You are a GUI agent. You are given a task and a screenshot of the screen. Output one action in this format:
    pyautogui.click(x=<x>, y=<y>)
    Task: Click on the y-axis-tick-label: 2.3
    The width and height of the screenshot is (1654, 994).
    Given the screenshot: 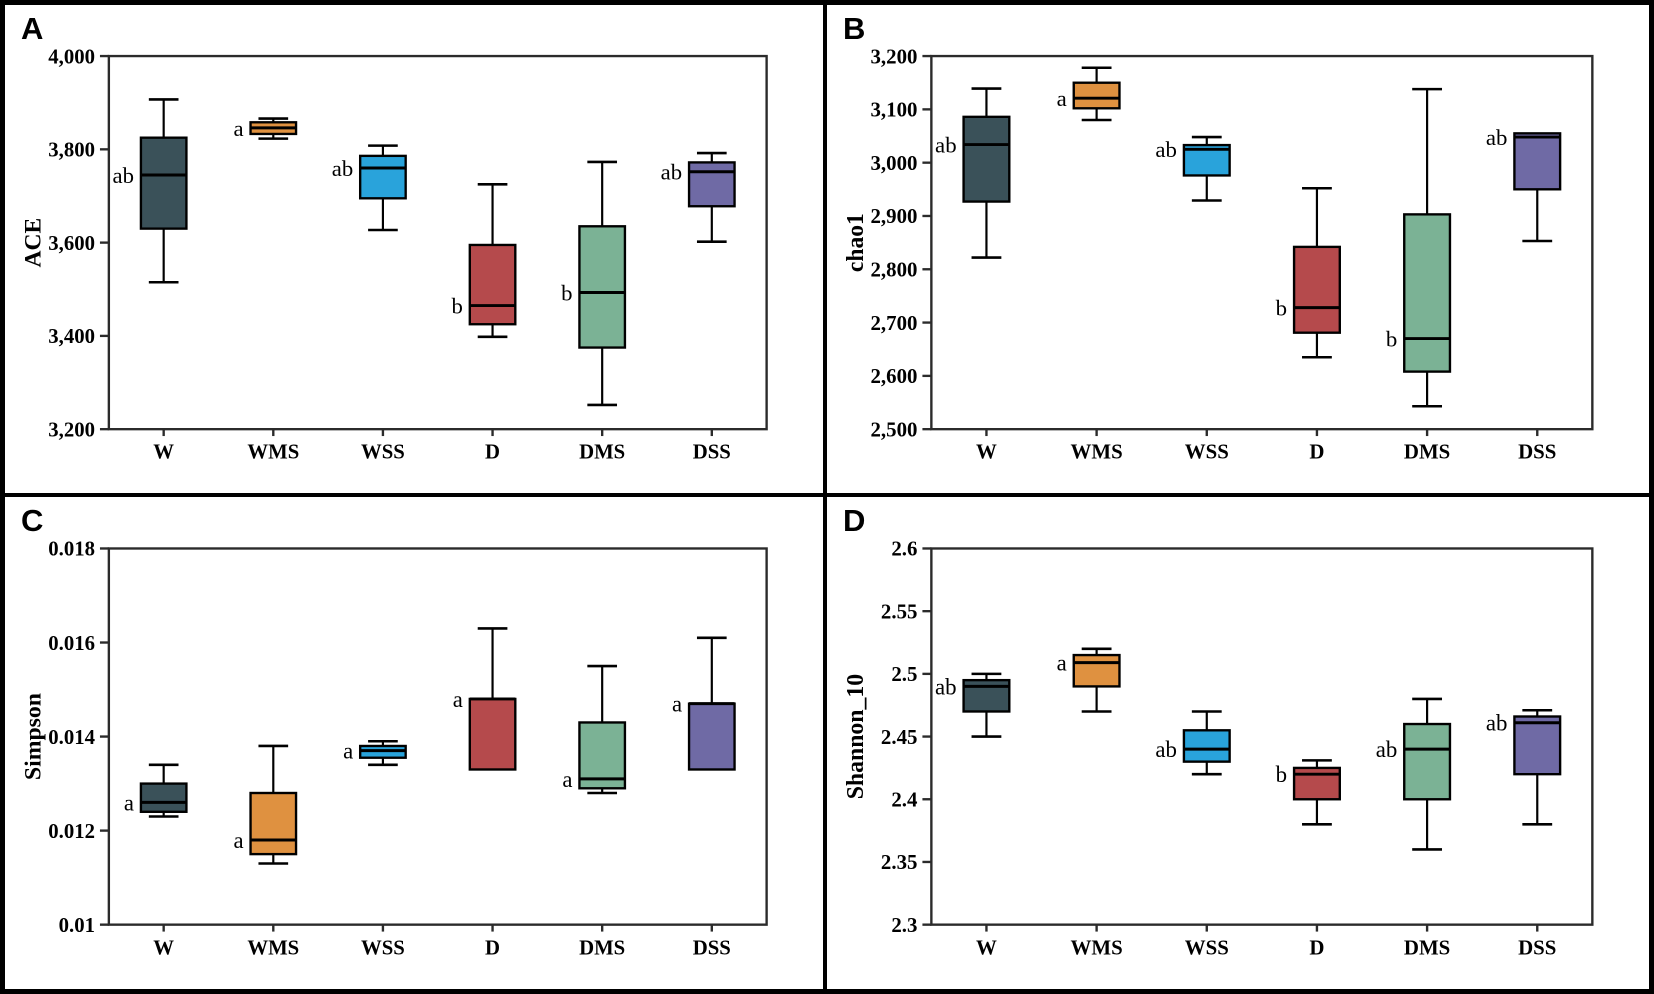 What is the action you would take?
    pyautogui.click(x=904, y=925)
    